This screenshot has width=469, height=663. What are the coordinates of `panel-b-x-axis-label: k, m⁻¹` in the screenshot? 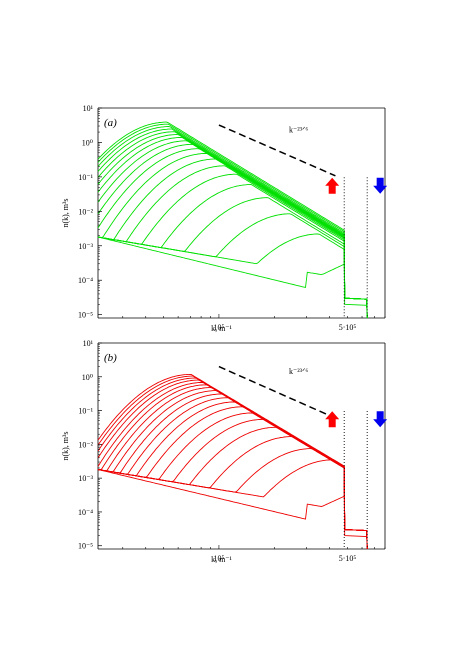 It's located at (221, 559).